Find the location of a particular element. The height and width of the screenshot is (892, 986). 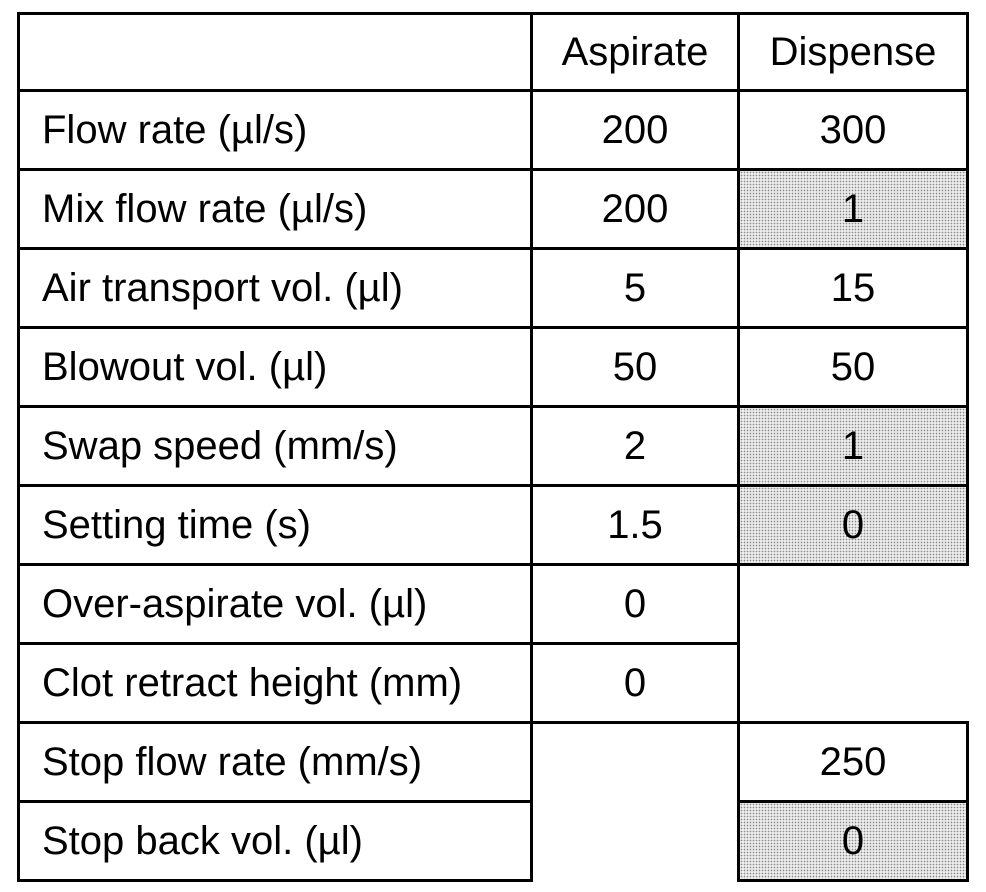

row-label-text: Blowout vol. (µl) is located at coordinates (184, 367).